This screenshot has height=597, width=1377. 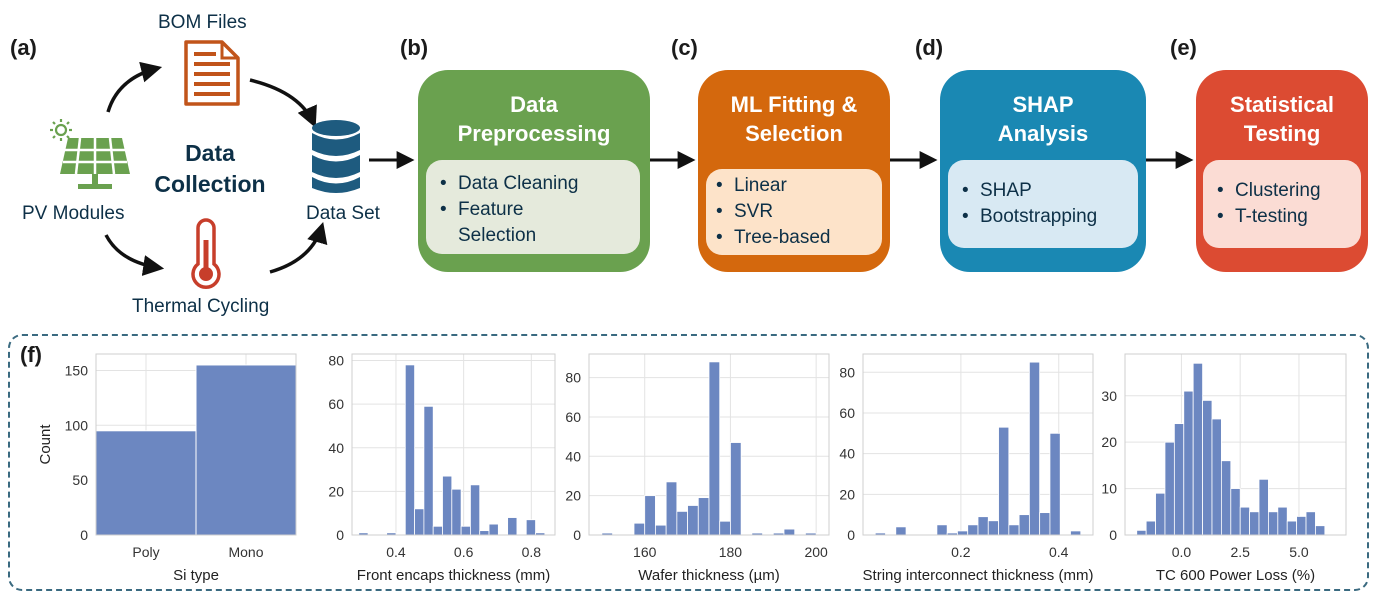 What do you see at coordinates (799, 212) in the screenshot?
I see `ml-item: SVR` at bounding box center [799, 212].